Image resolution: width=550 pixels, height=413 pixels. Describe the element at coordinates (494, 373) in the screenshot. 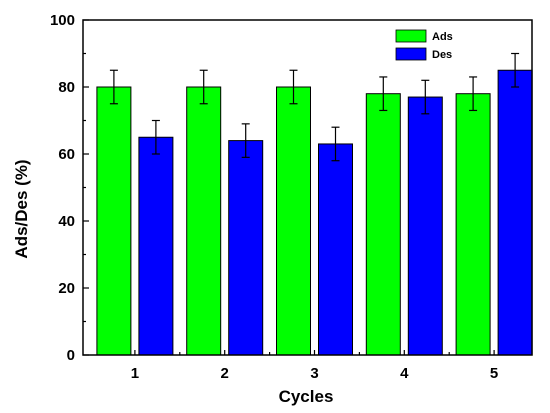

I see `x-tick-label-5: 5` at that location.